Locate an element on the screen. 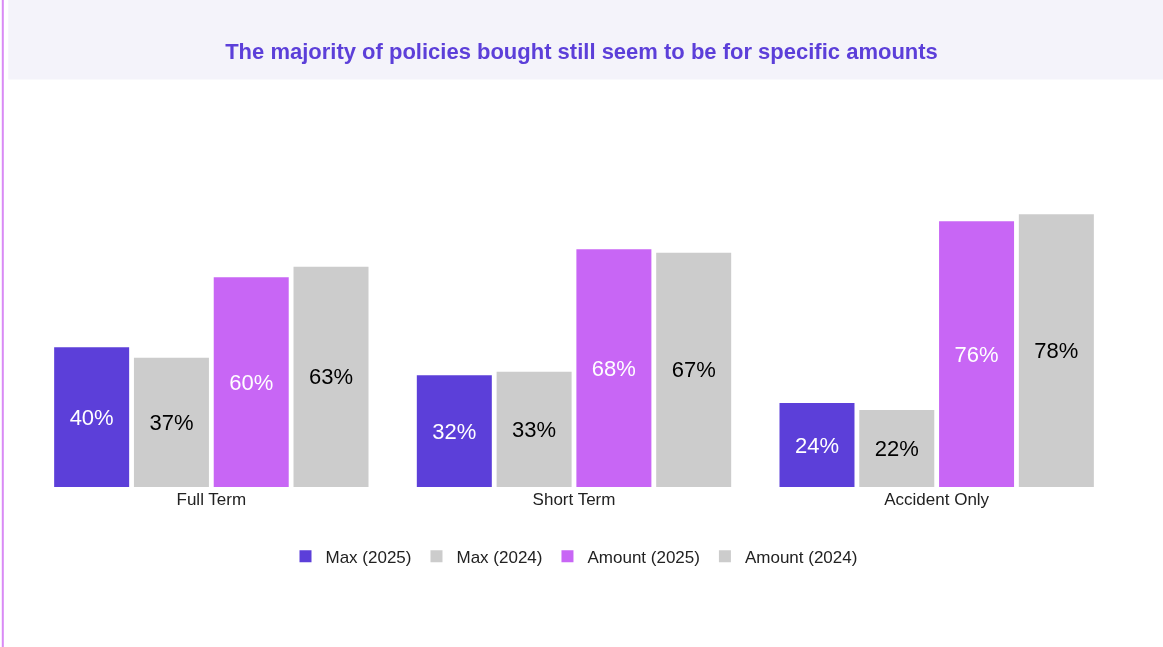 The image size is (1163, 647). legend-label: Max (2024) is located at coordinates (499, 557).